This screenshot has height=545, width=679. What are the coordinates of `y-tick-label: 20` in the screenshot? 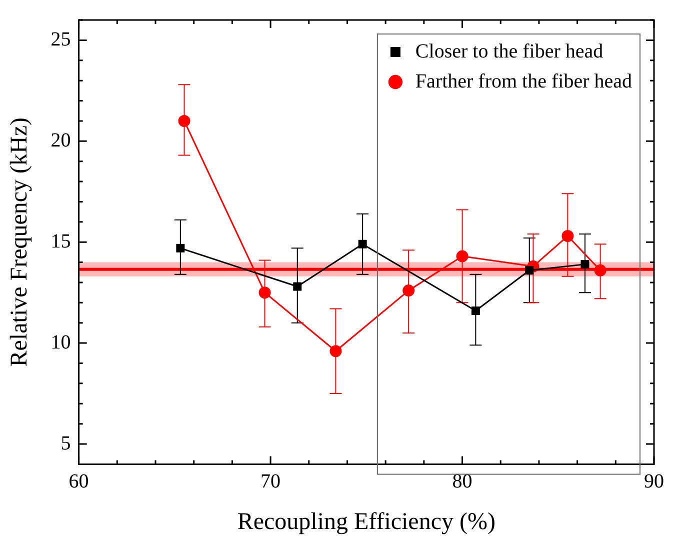 It's located at (60, 140).